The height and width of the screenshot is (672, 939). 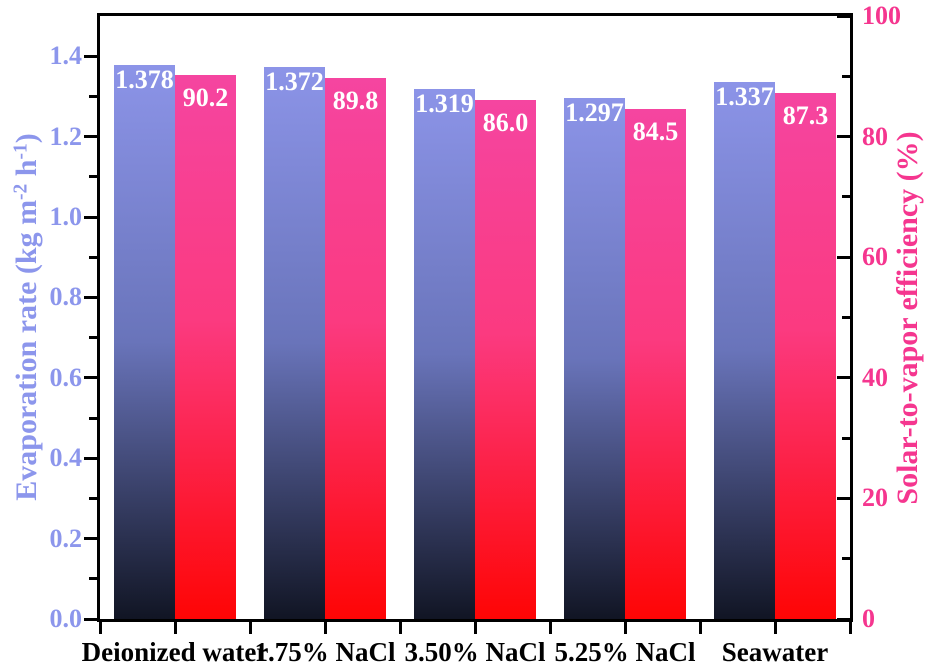 I want to click on bar-value-label-efficiency: 89.8, so click(x=355, y=100).